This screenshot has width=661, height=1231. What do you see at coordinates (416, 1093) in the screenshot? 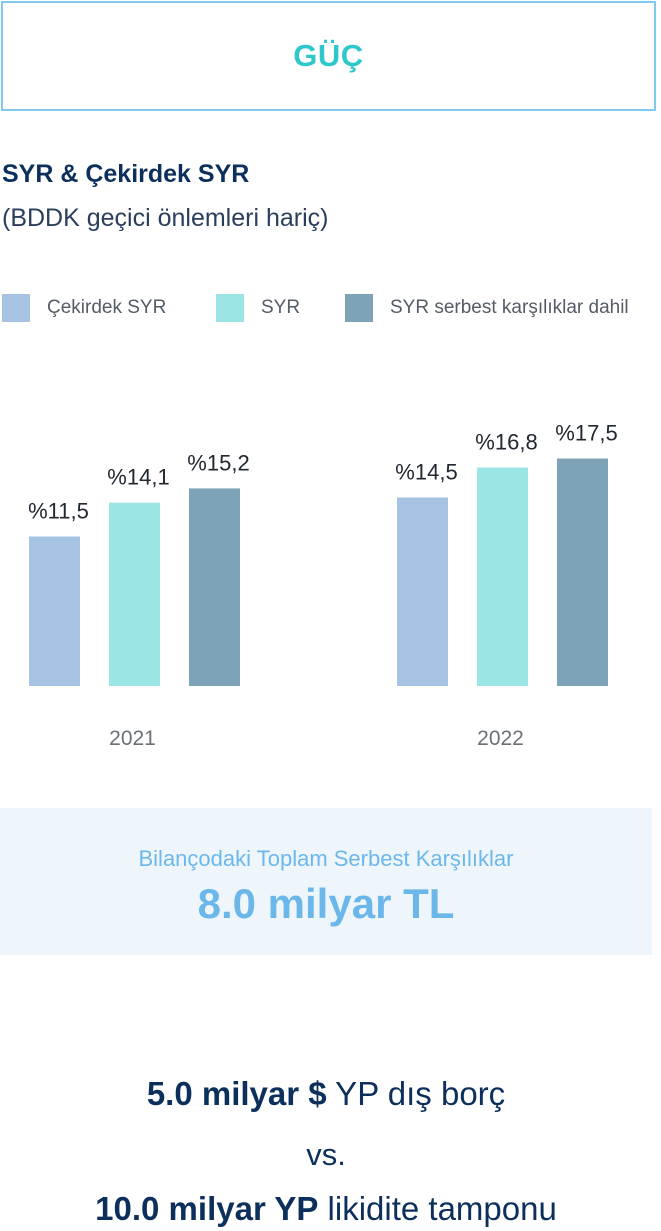
I see `fx-debt-text: YP dış borç` at bounding box center [416, 1093].